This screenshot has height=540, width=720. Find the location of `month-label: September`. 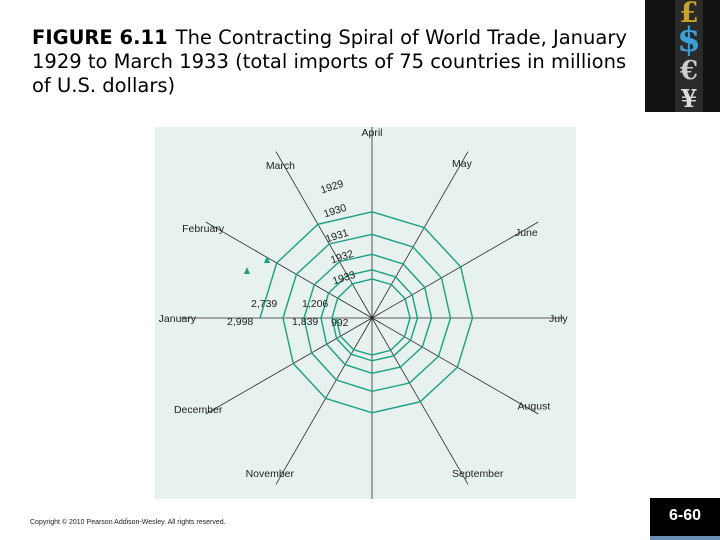

month-label: September is located at coordinates (478, 474).